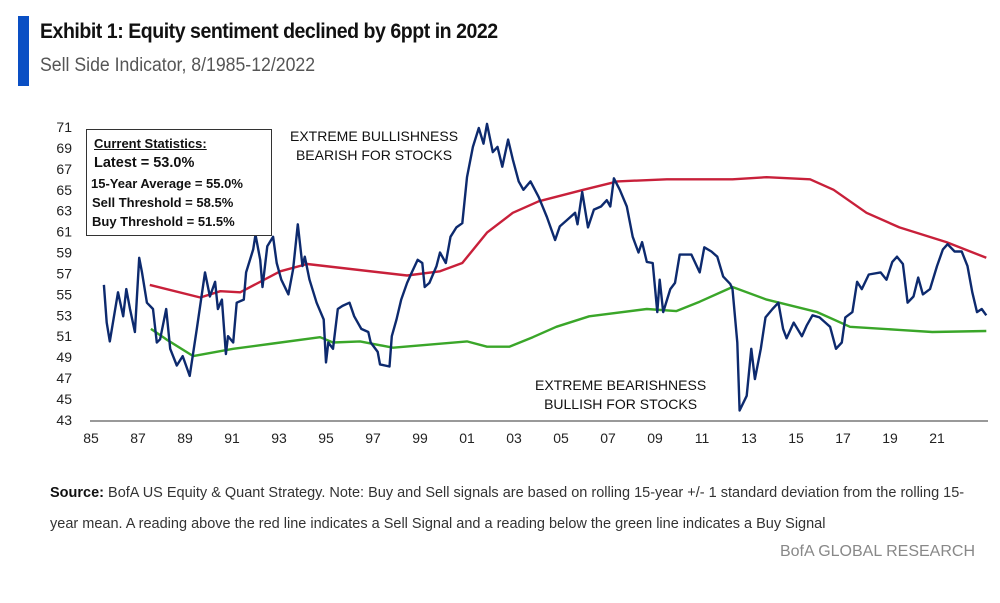 The width and height of the screenshot is (1000, 603). Describe the element at coordinates (279, 438) in the screenshot. I see `x-tick-label: 93` at that location.